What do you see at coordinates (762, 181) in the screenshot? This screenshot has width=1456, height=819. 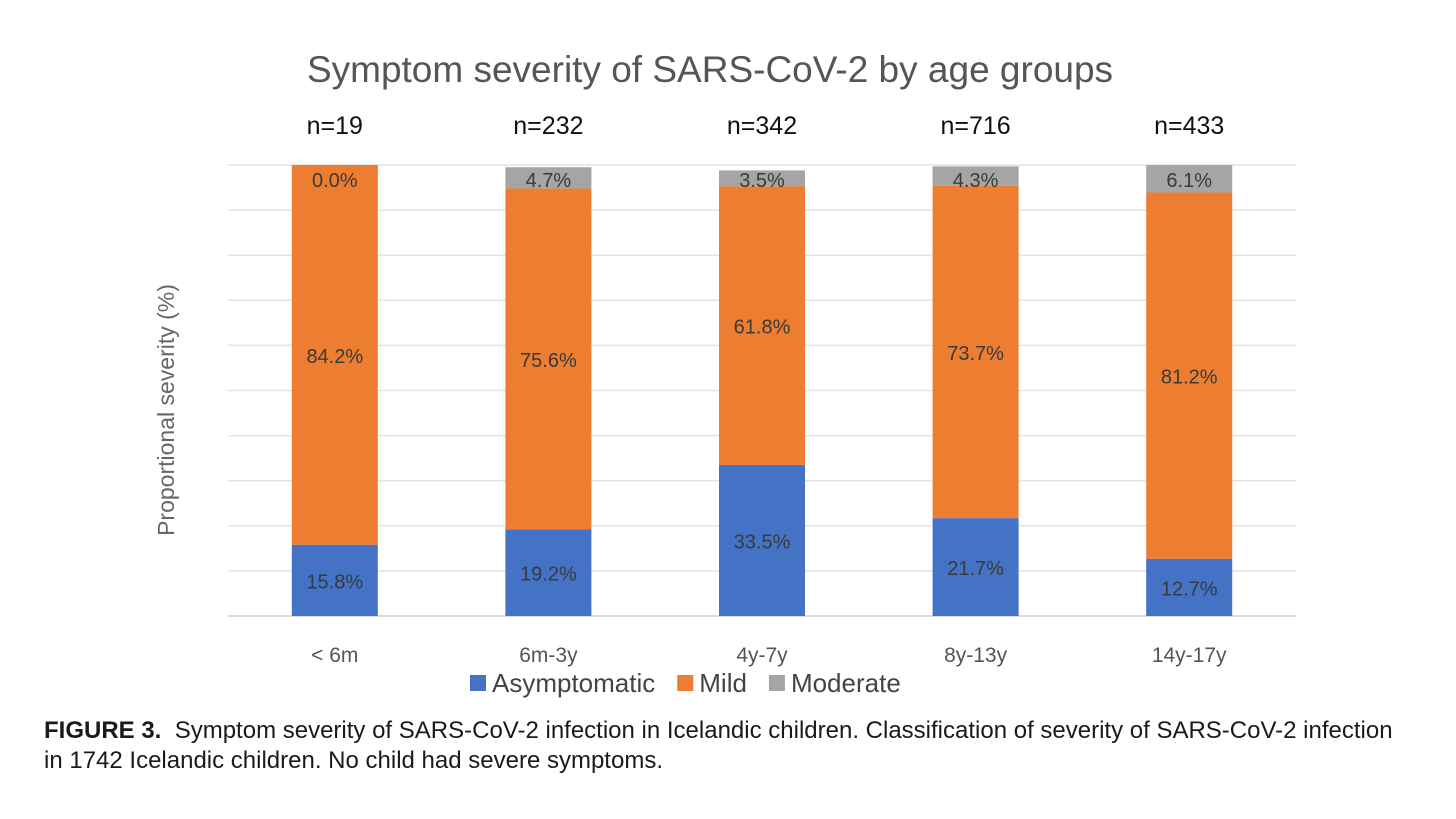 I see `data-label: 3.5%` at bounding box center [762, 181].